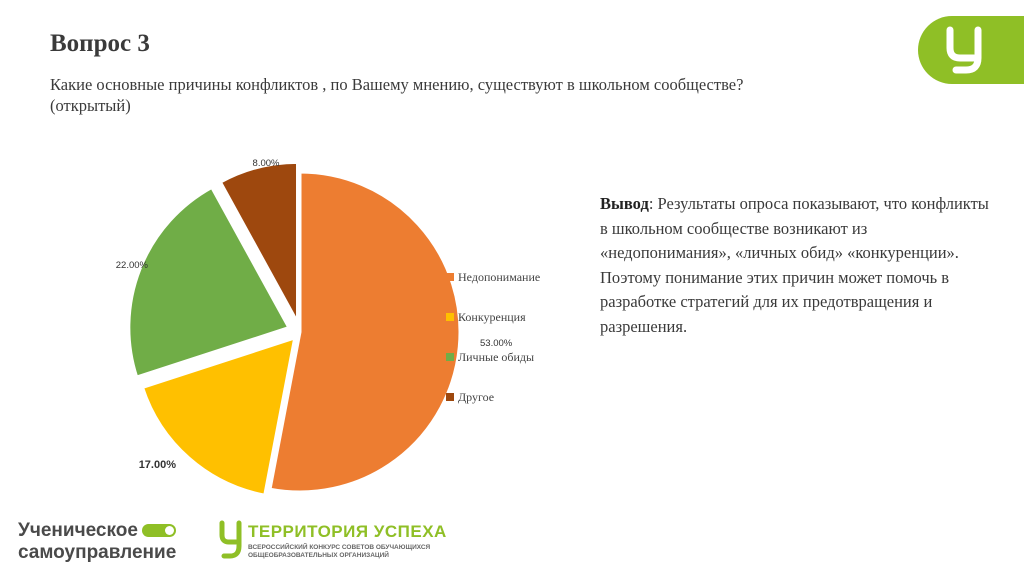 The height and width of the screenshot is (576, 1024). I want to click on data-label: 17.00%, so click(158, 465).